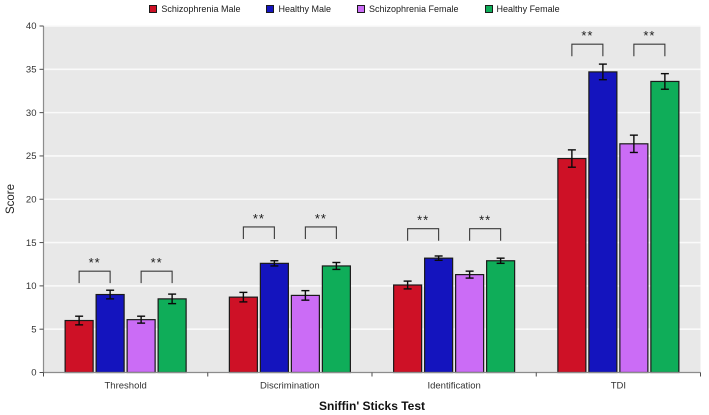 The image size is (709, 415). What do you see at coordinates (31, 286) in the screenshot?
I see `y-tick-label: 10` at bounding box center [31, 286].